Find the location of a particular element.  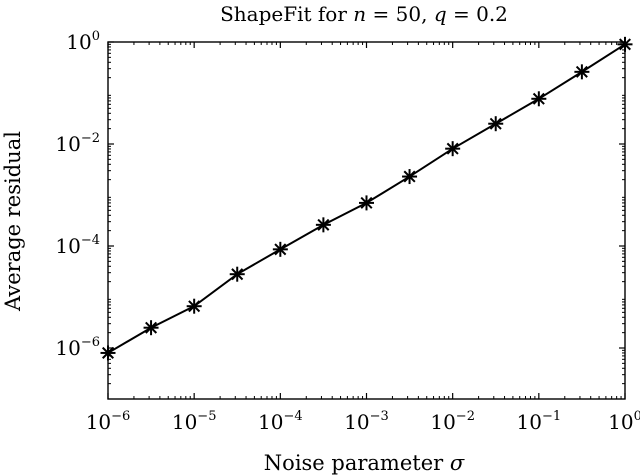

x-tick-label-exponent: 0 is located at coordinates (637, 416).